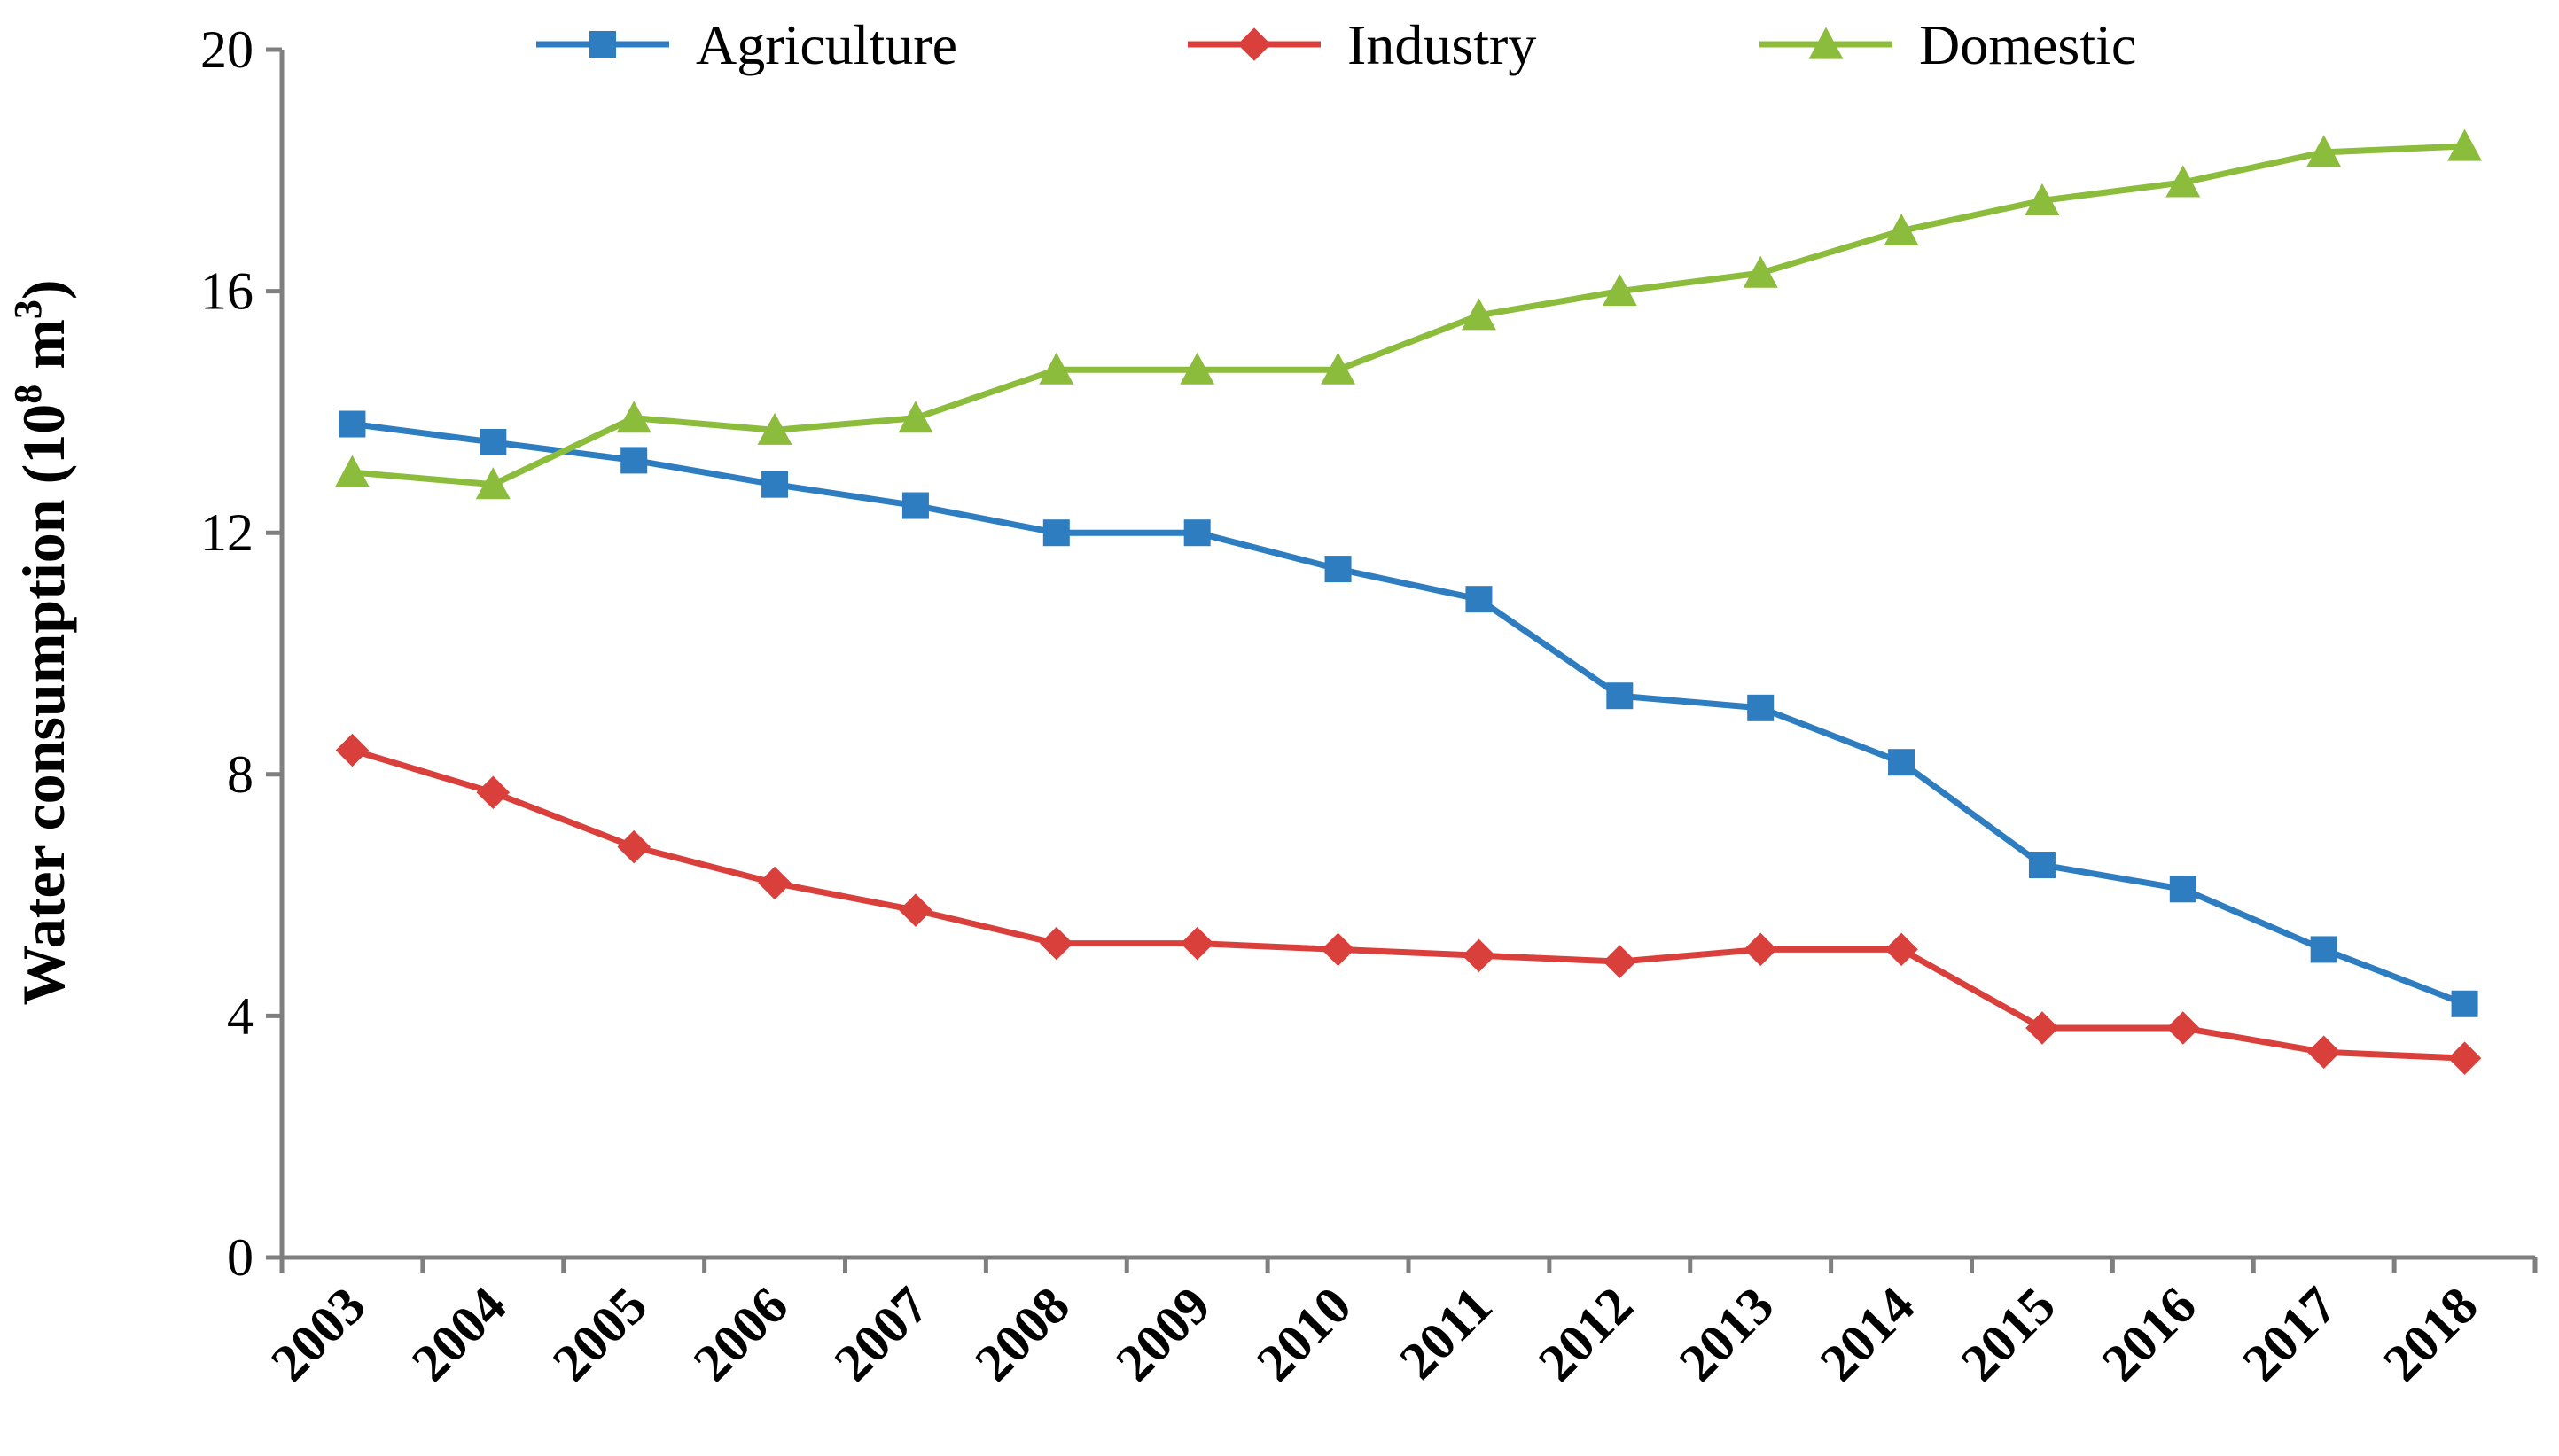 Image resolution: width=2559 pixels, height=1456 pixels. I want to click on x-tick-label: 2007, so click(881, 1334).